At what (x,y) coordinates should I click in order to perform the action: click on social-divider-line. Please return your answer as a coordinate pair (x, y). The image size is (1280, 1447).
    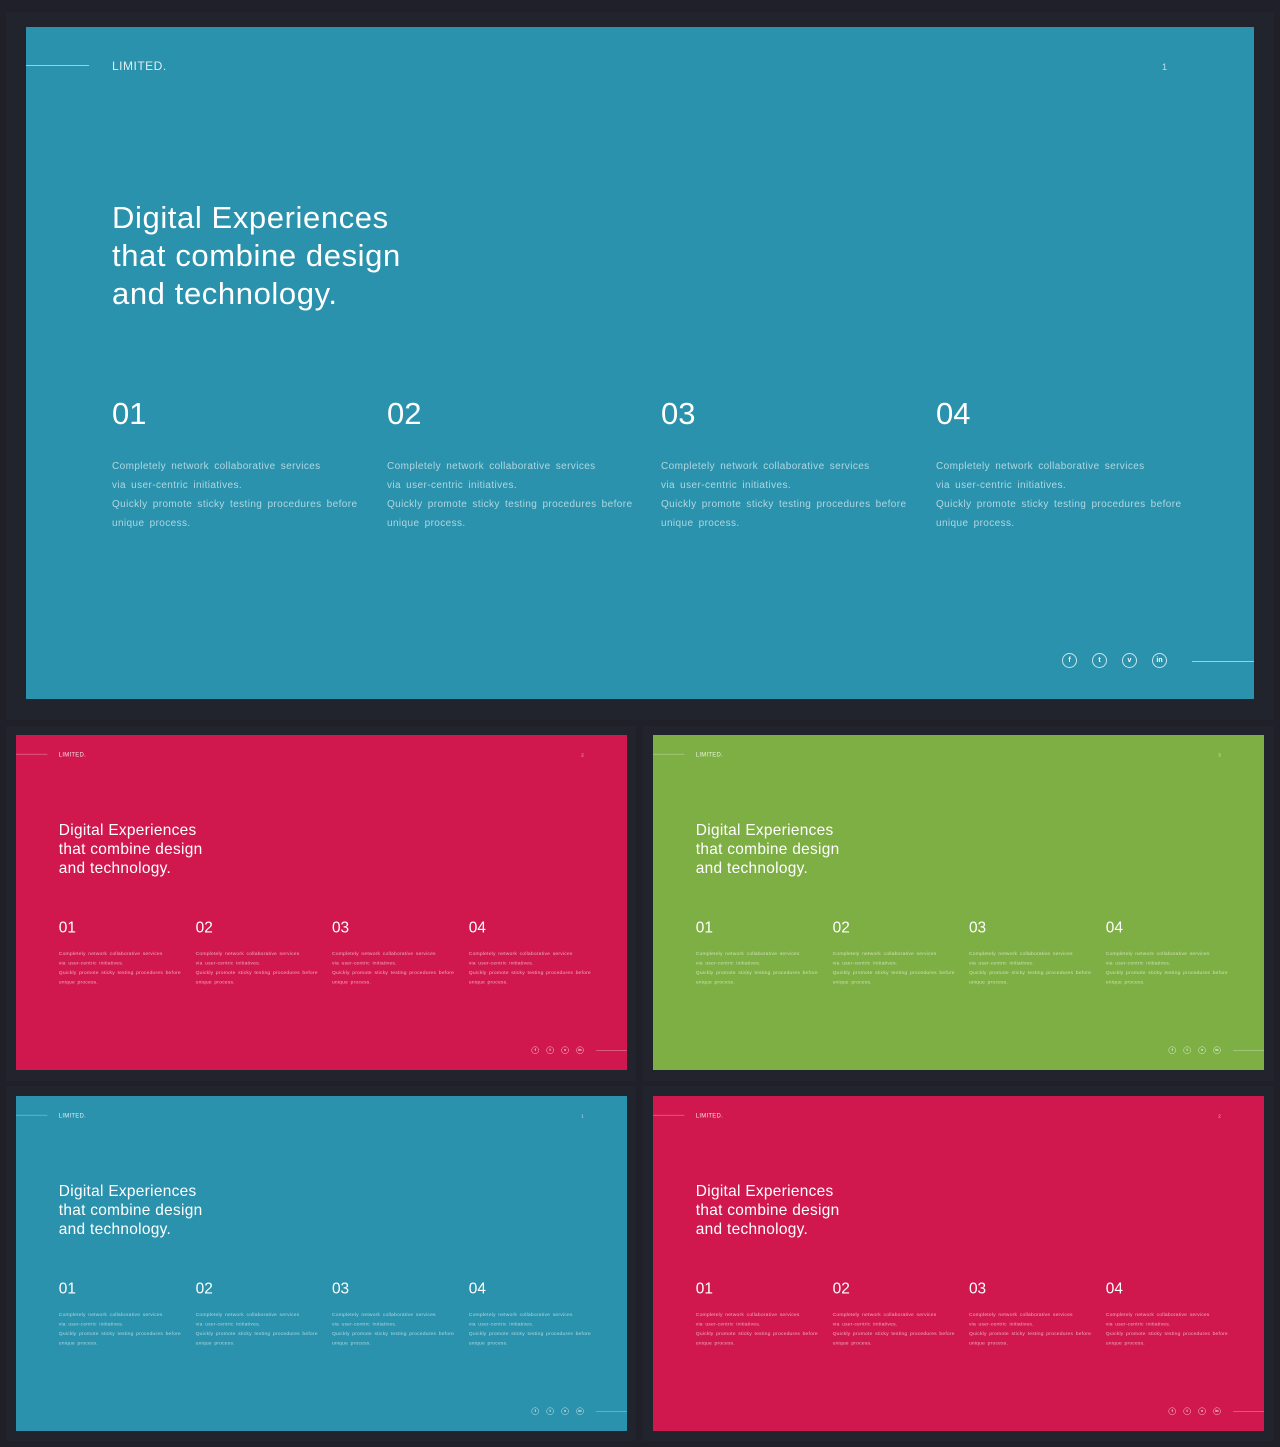
    Looking at the image, I should click on (1223, 661).